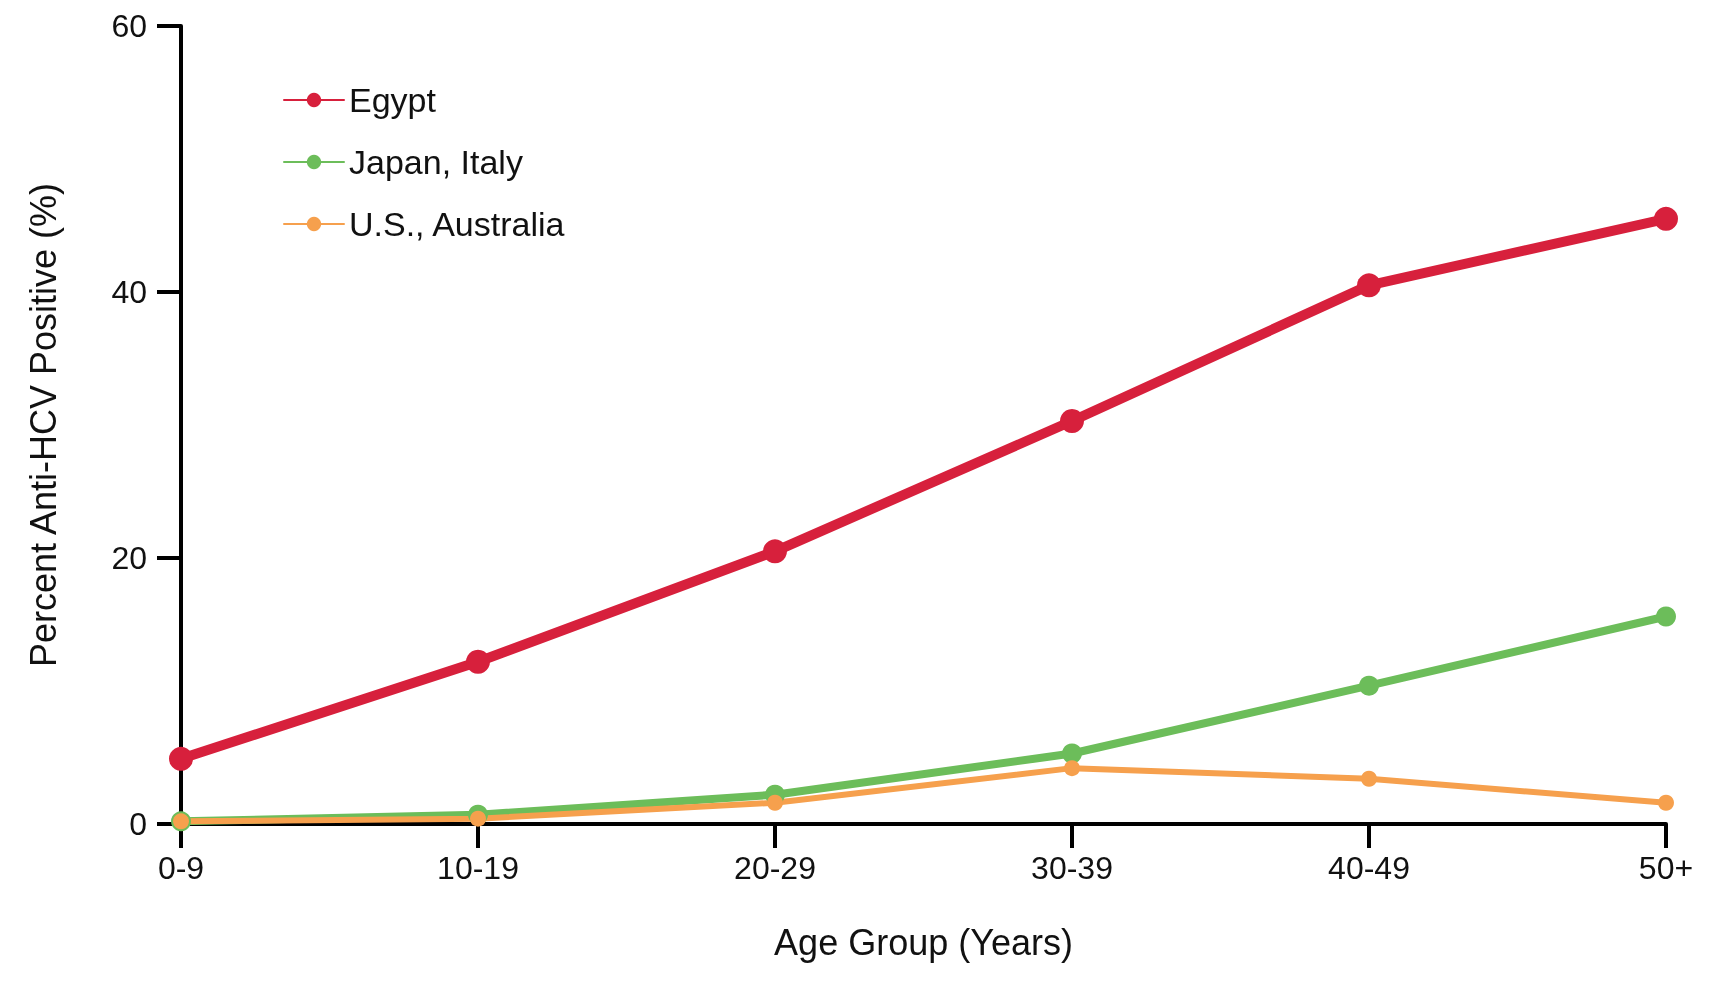 Image resolution: width=1722 pixels, height=985 pixels. What do you see at coordinates (1072, 868) in the screenshot?
I see `x-tick-label: 30-39` at bounding box center [1072, 868].